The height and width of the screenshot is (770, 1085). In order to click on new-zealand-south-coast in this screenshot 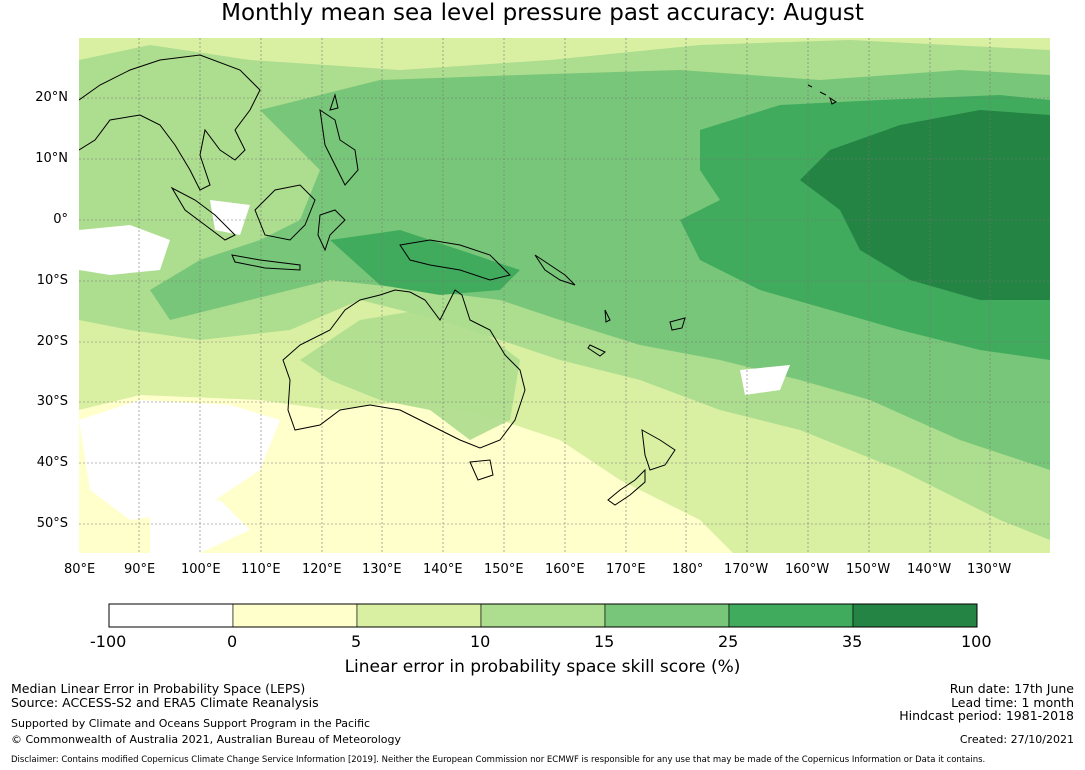, I will do `click(626, 487)`.